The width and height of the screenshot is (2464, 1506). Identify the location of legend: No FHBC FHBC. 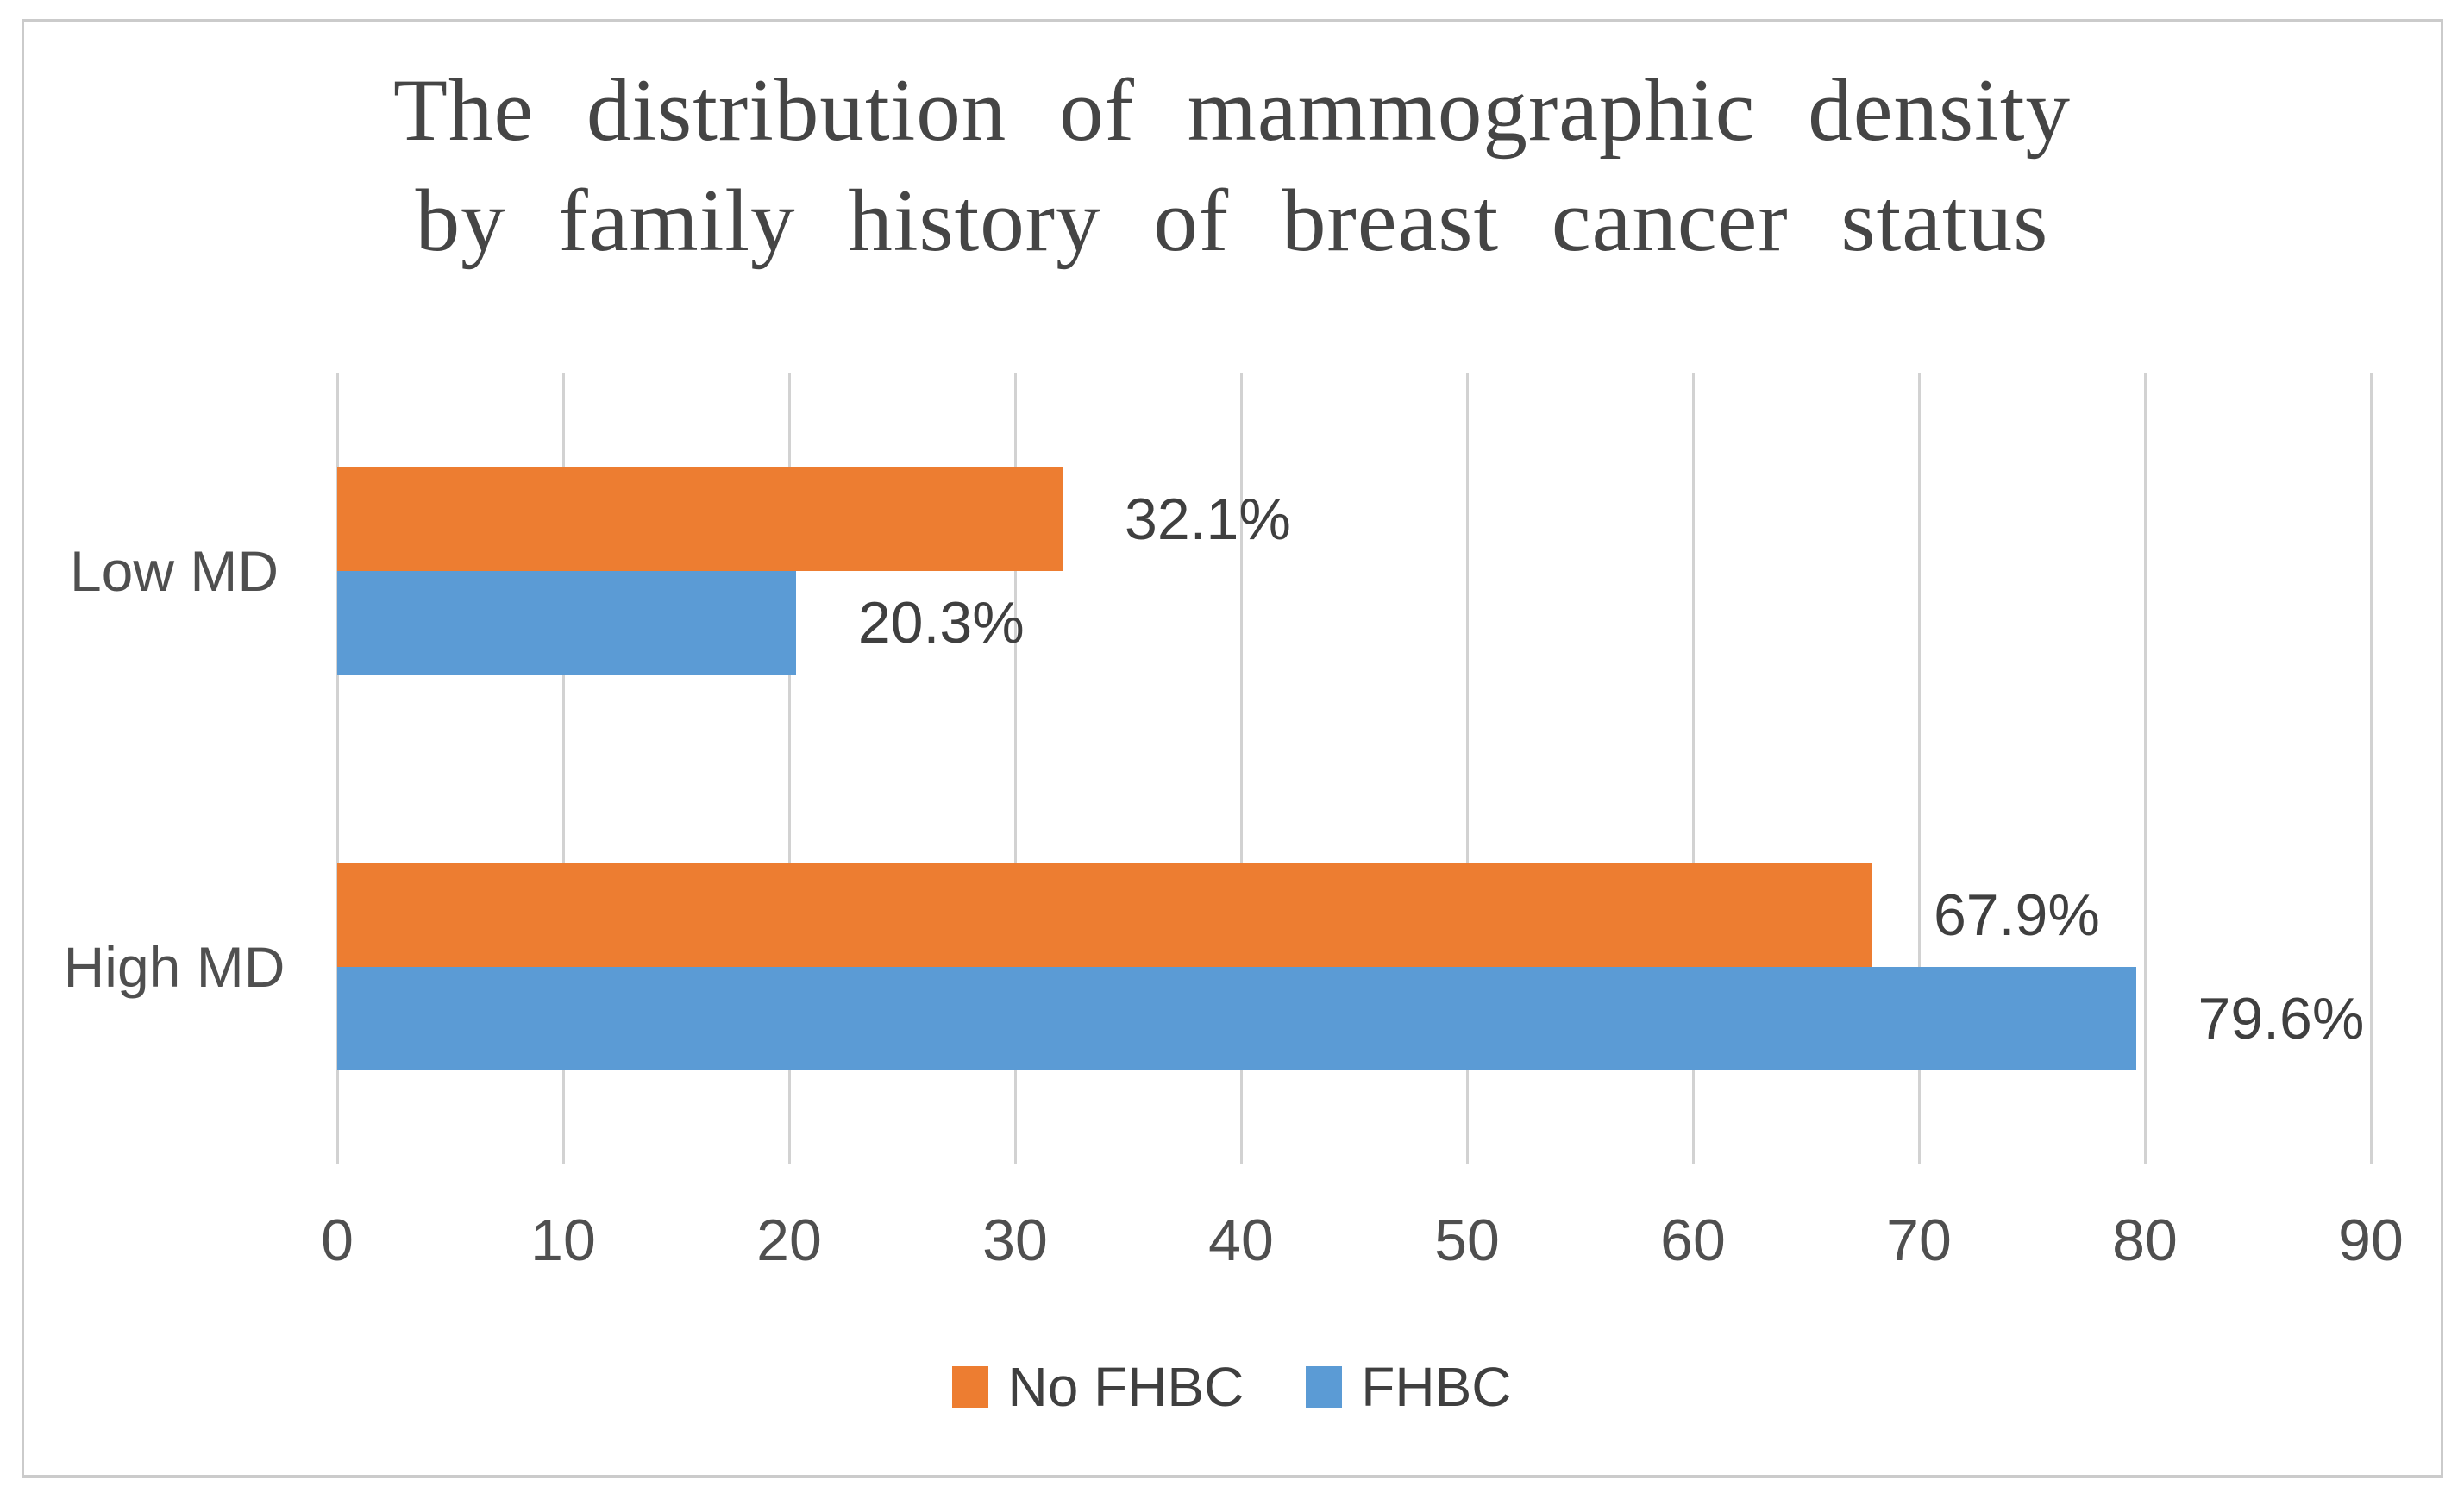
(1232, 1387).